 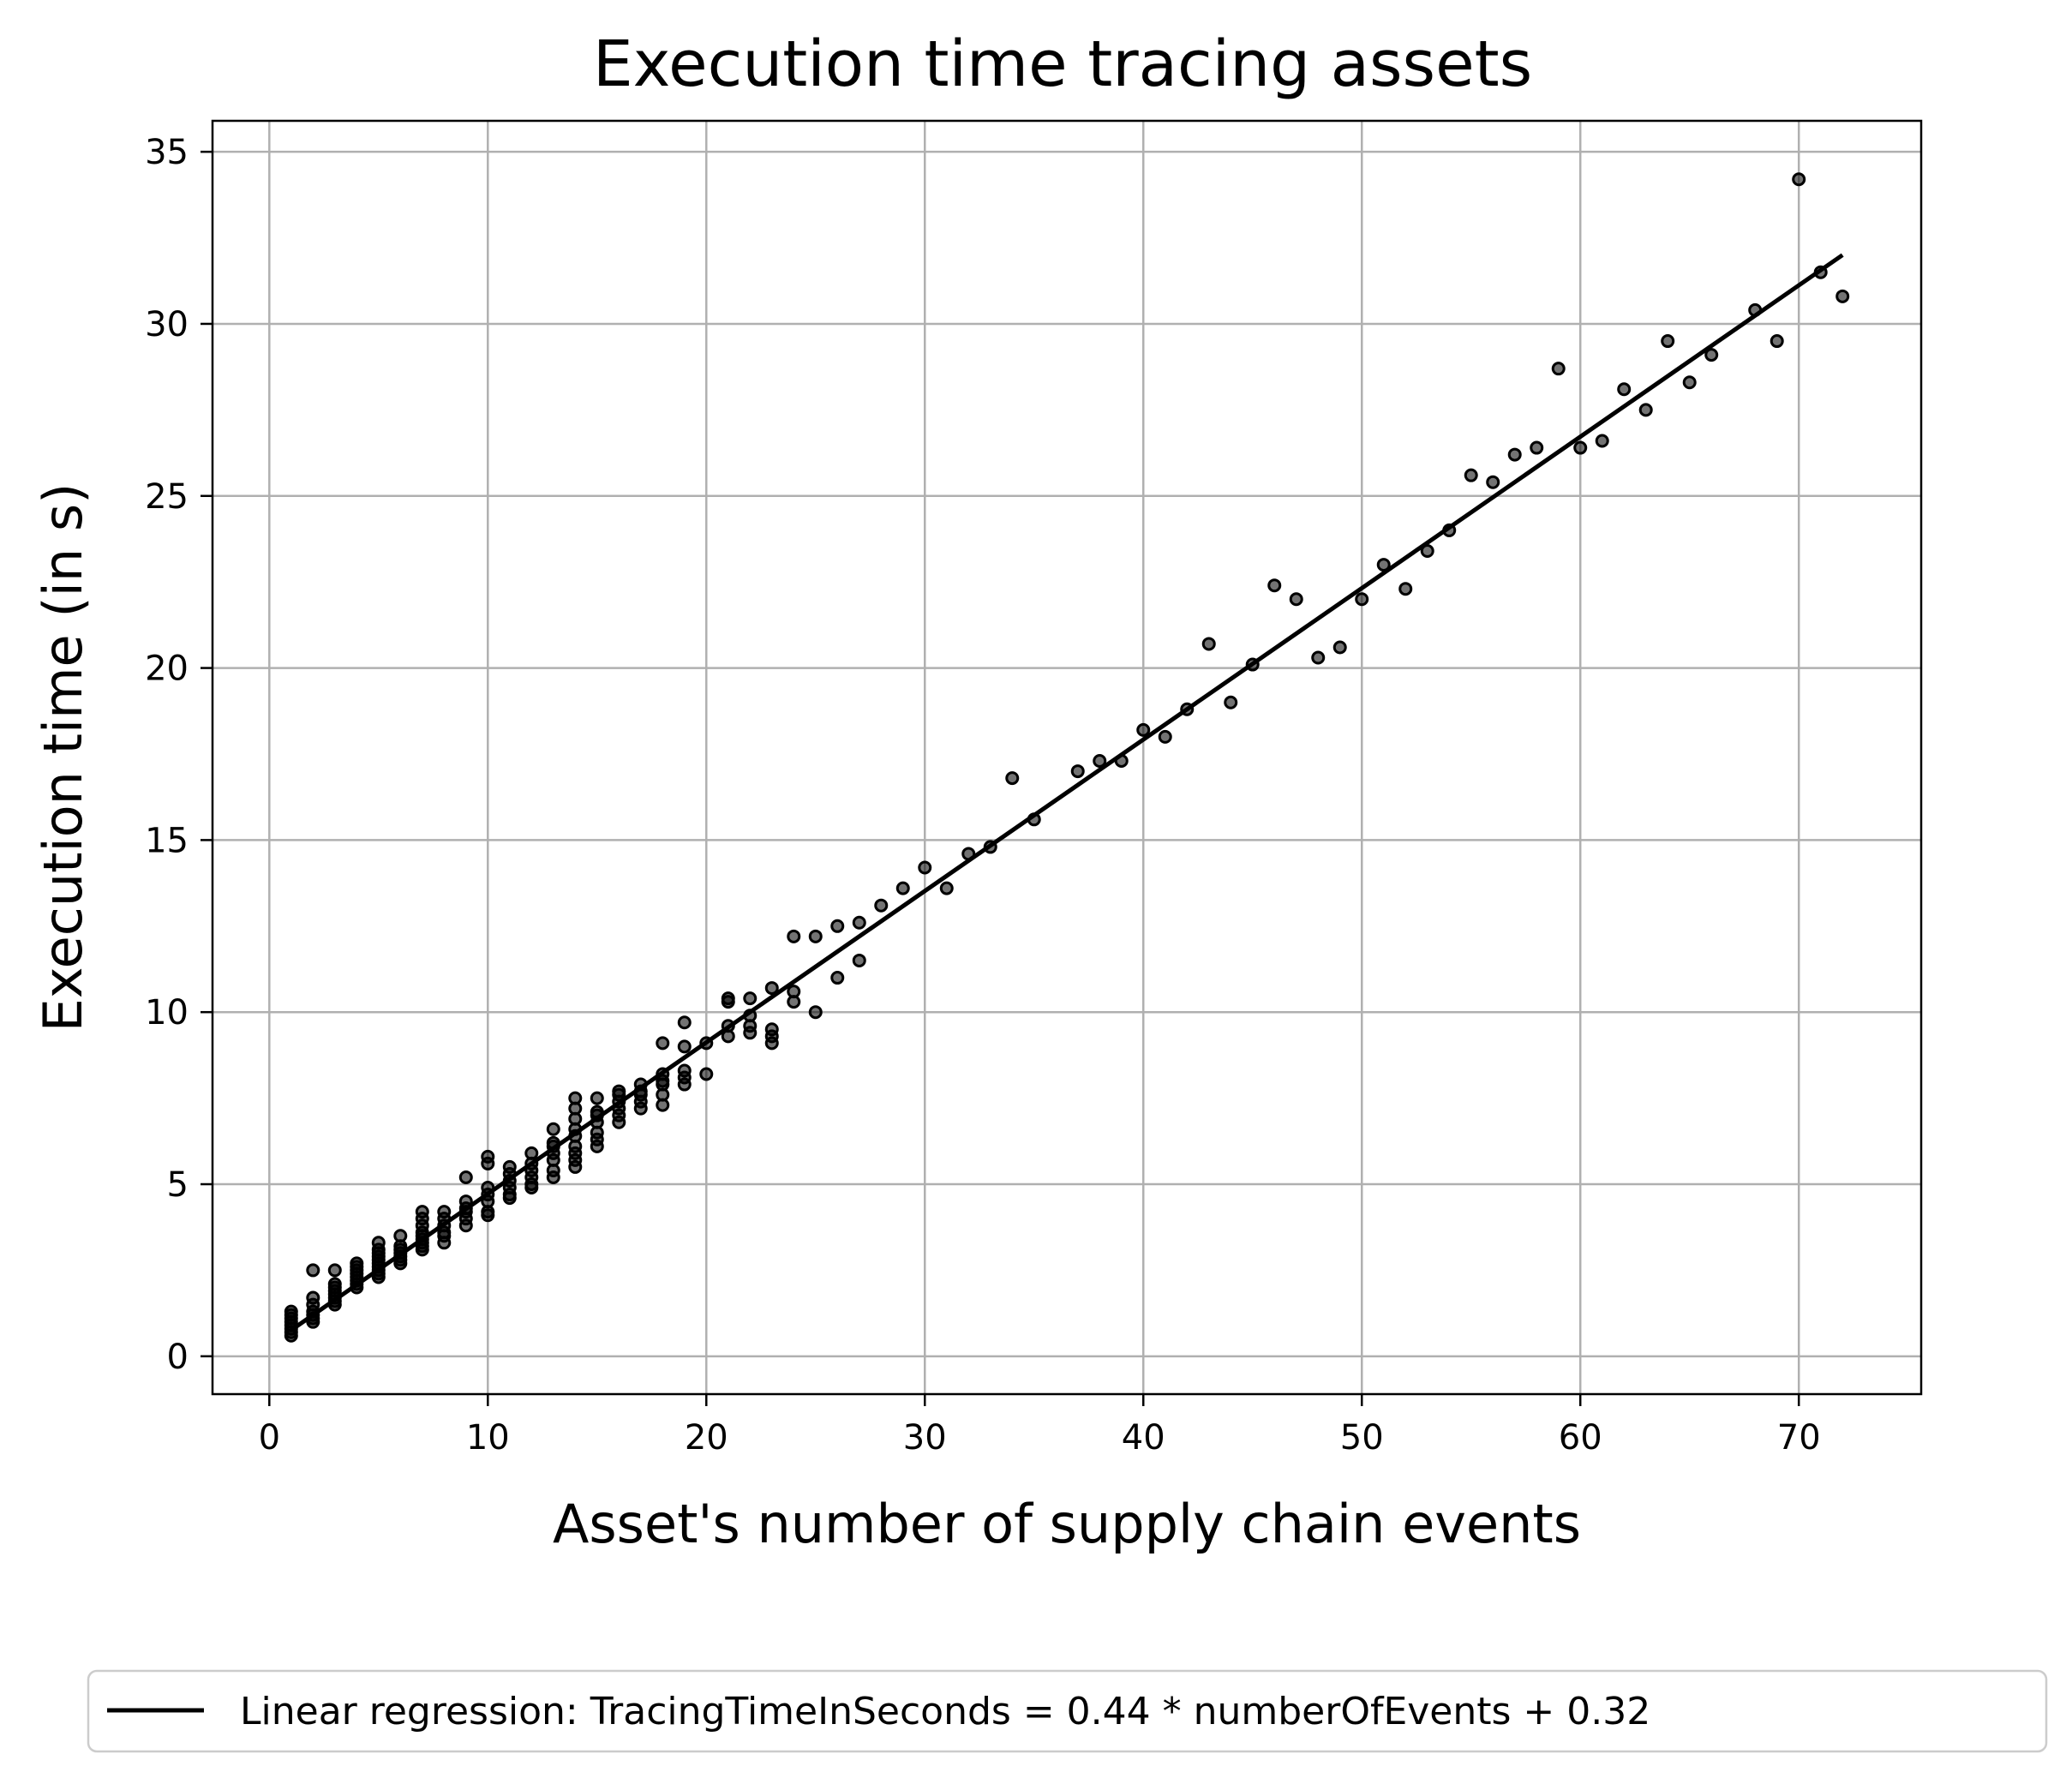 I want to click on x-tick-label: 0, so click(x=269, y=1438).